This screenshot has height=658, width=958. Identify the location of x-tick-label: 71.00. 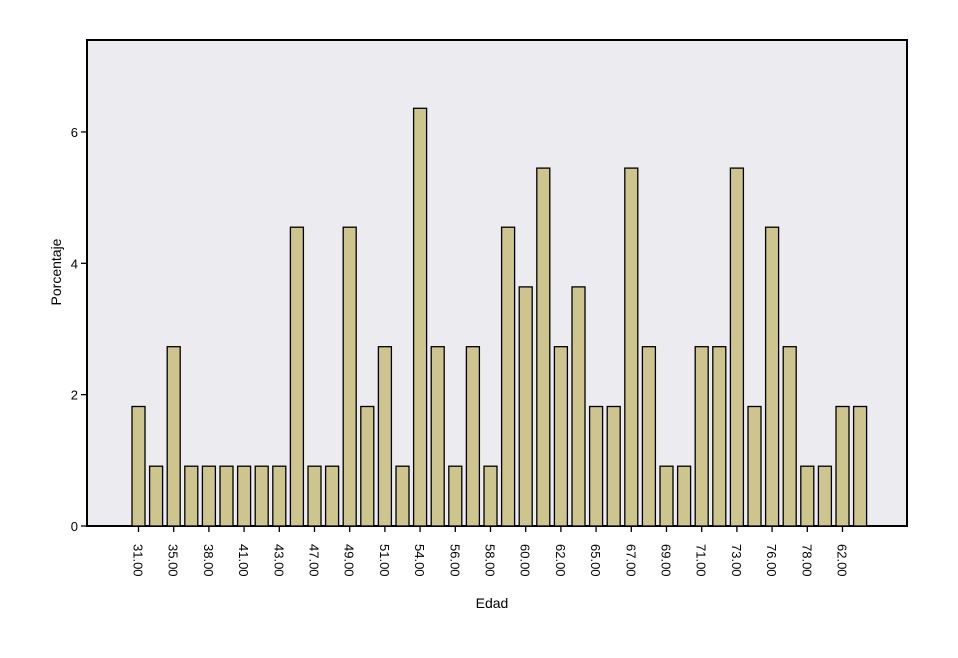
(701, 560).